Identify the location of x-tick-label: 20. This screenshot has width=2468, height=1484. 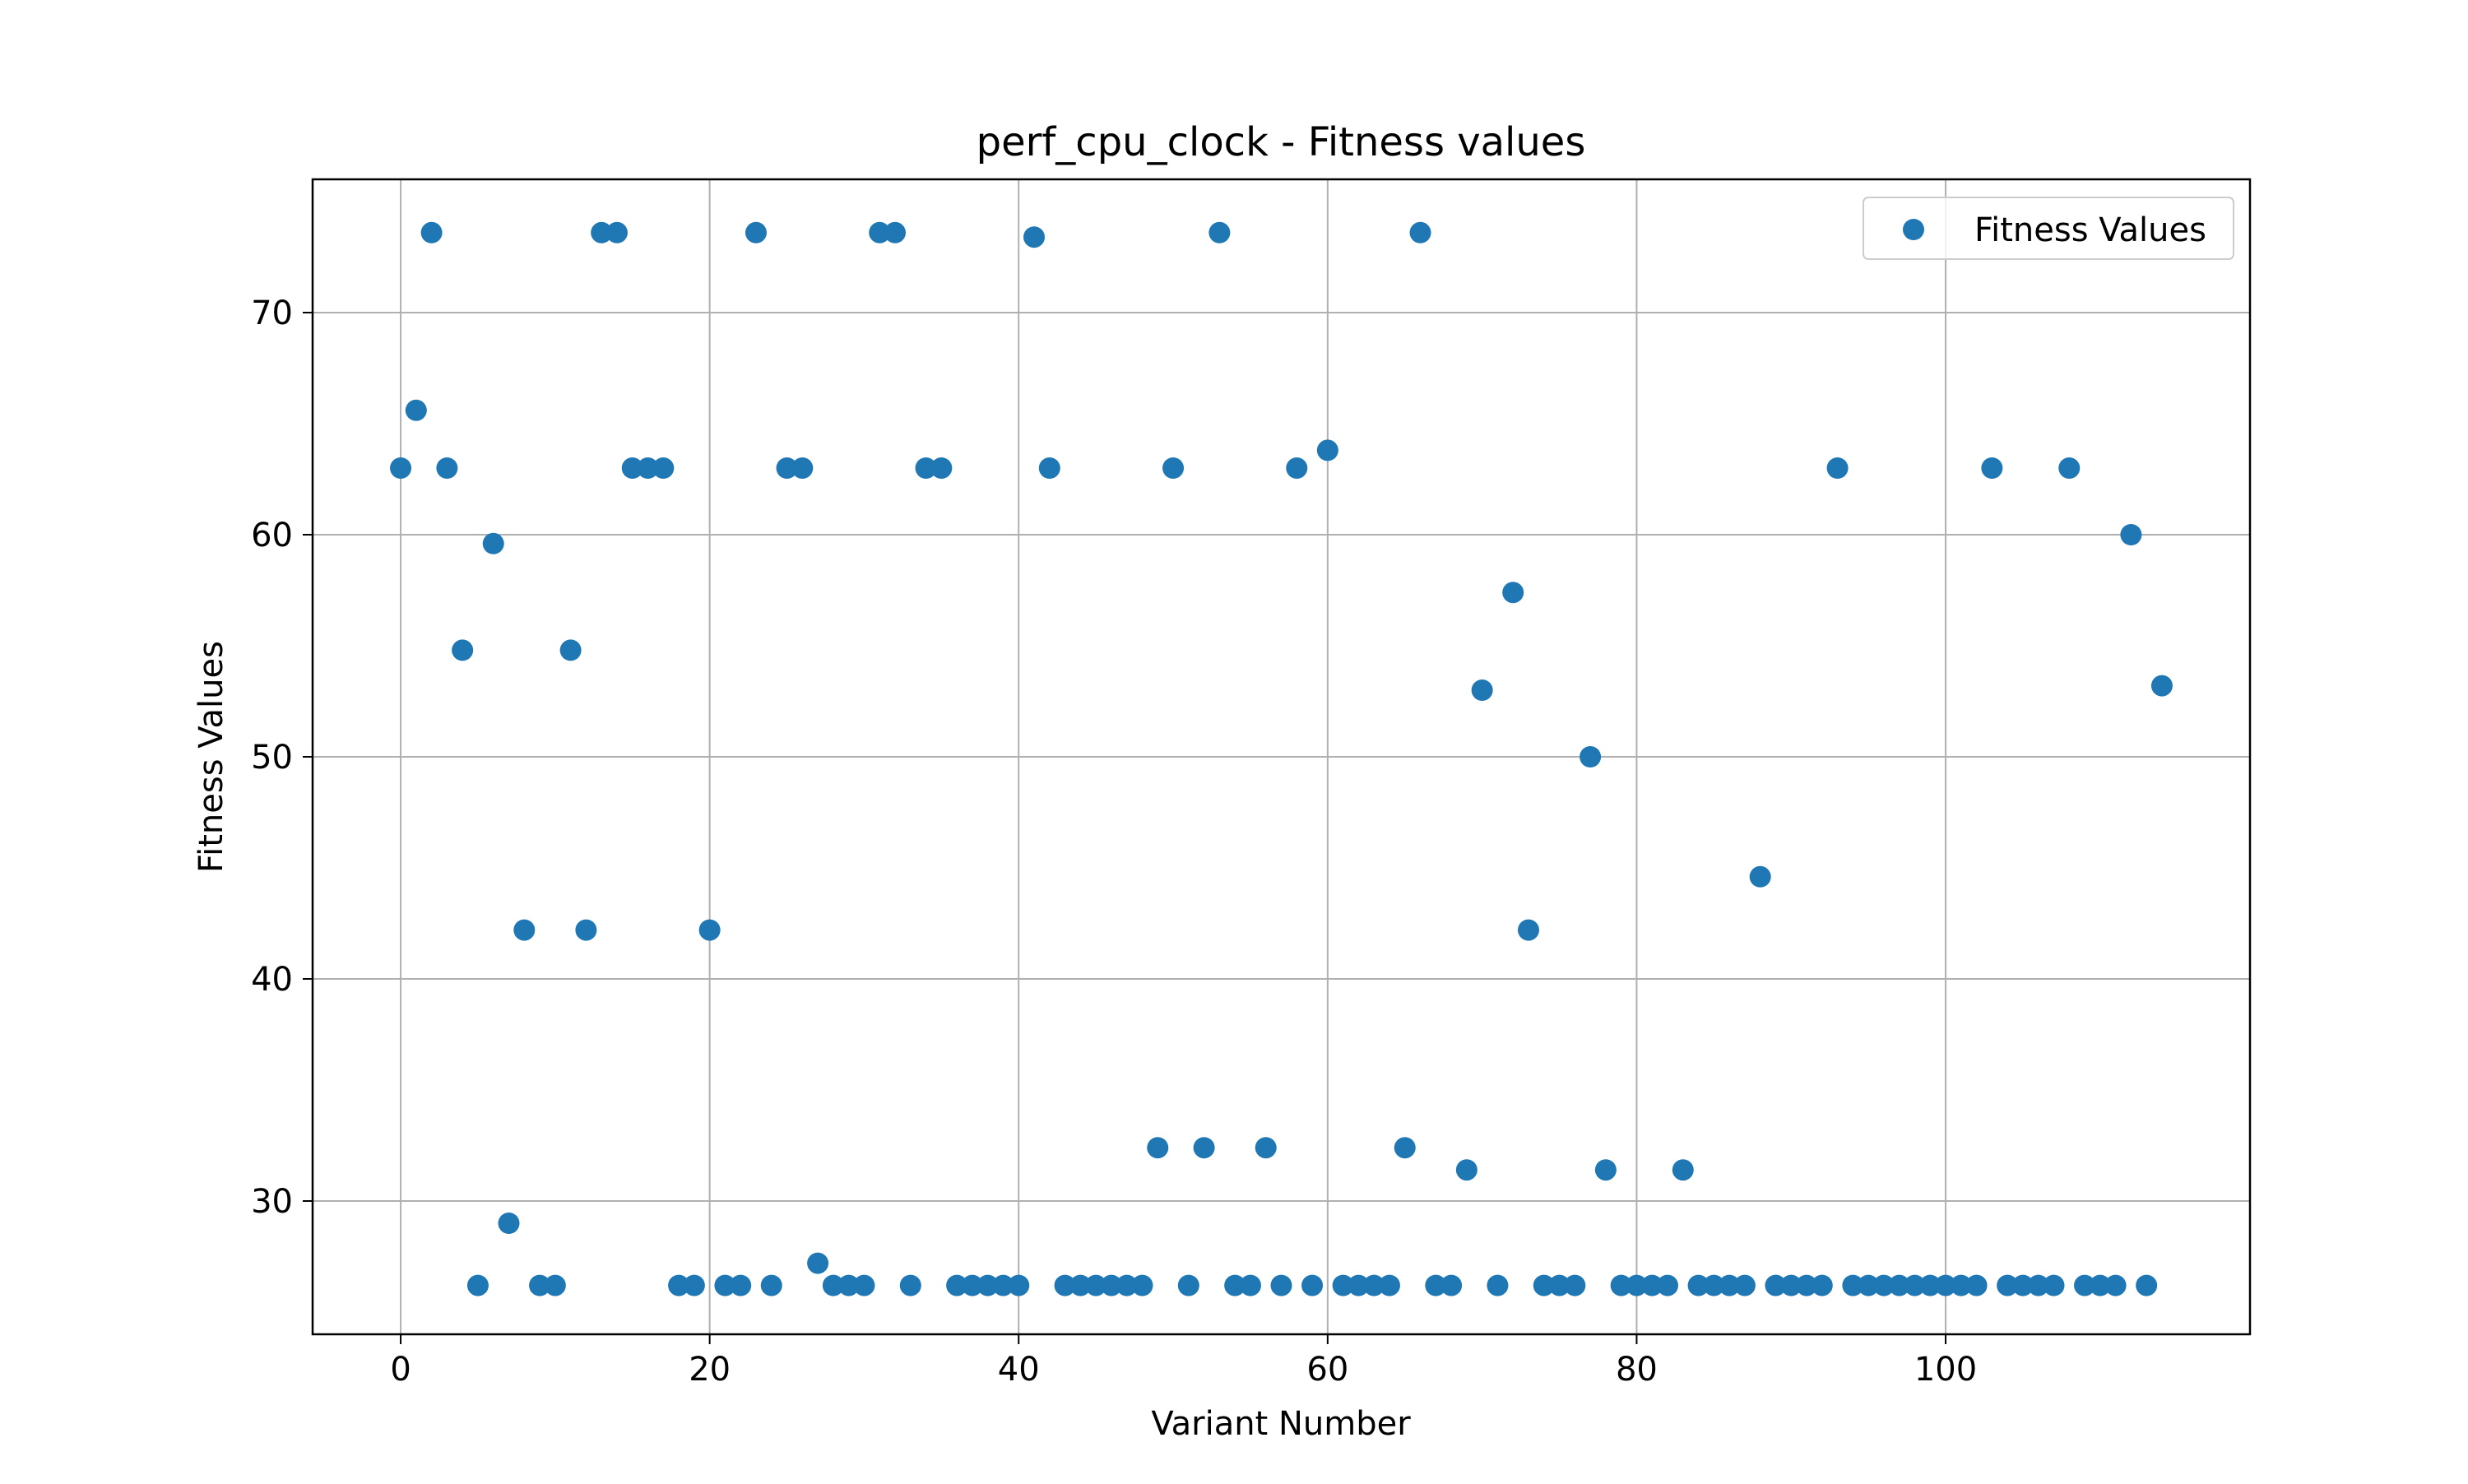
(710, 1370).